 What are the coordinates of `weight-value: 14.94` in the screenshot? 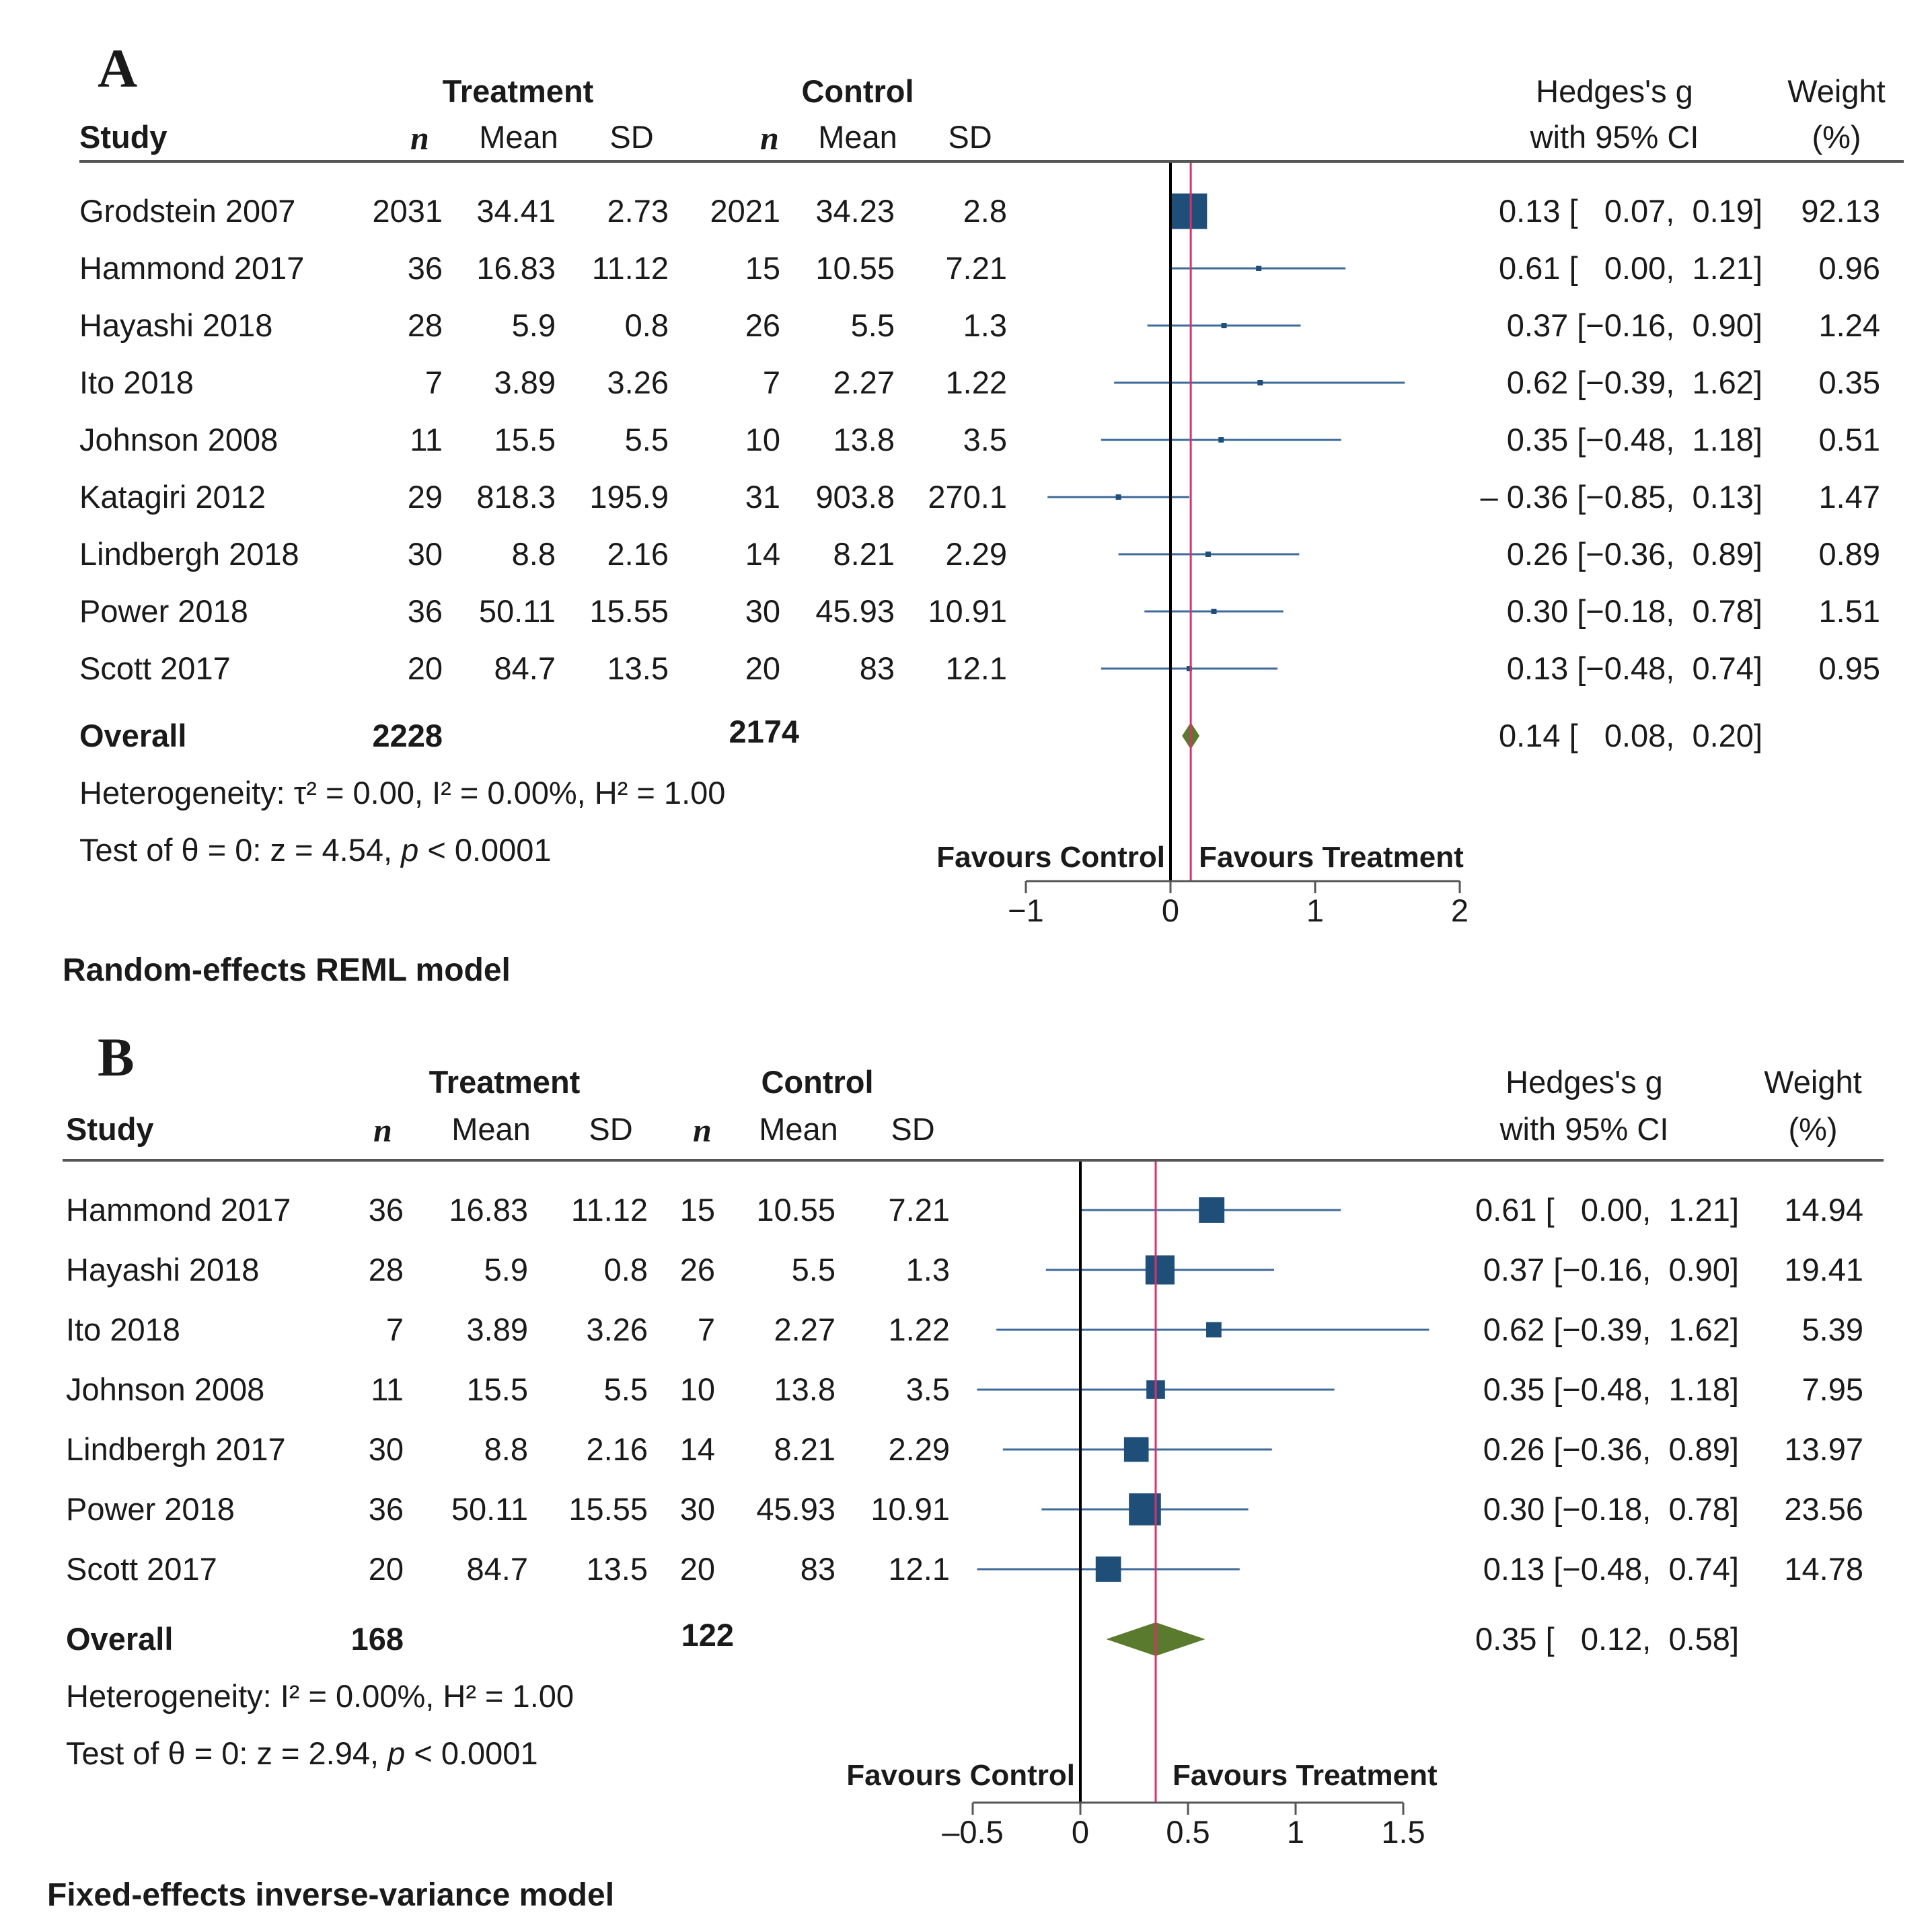 It's located at (1823, 1210).